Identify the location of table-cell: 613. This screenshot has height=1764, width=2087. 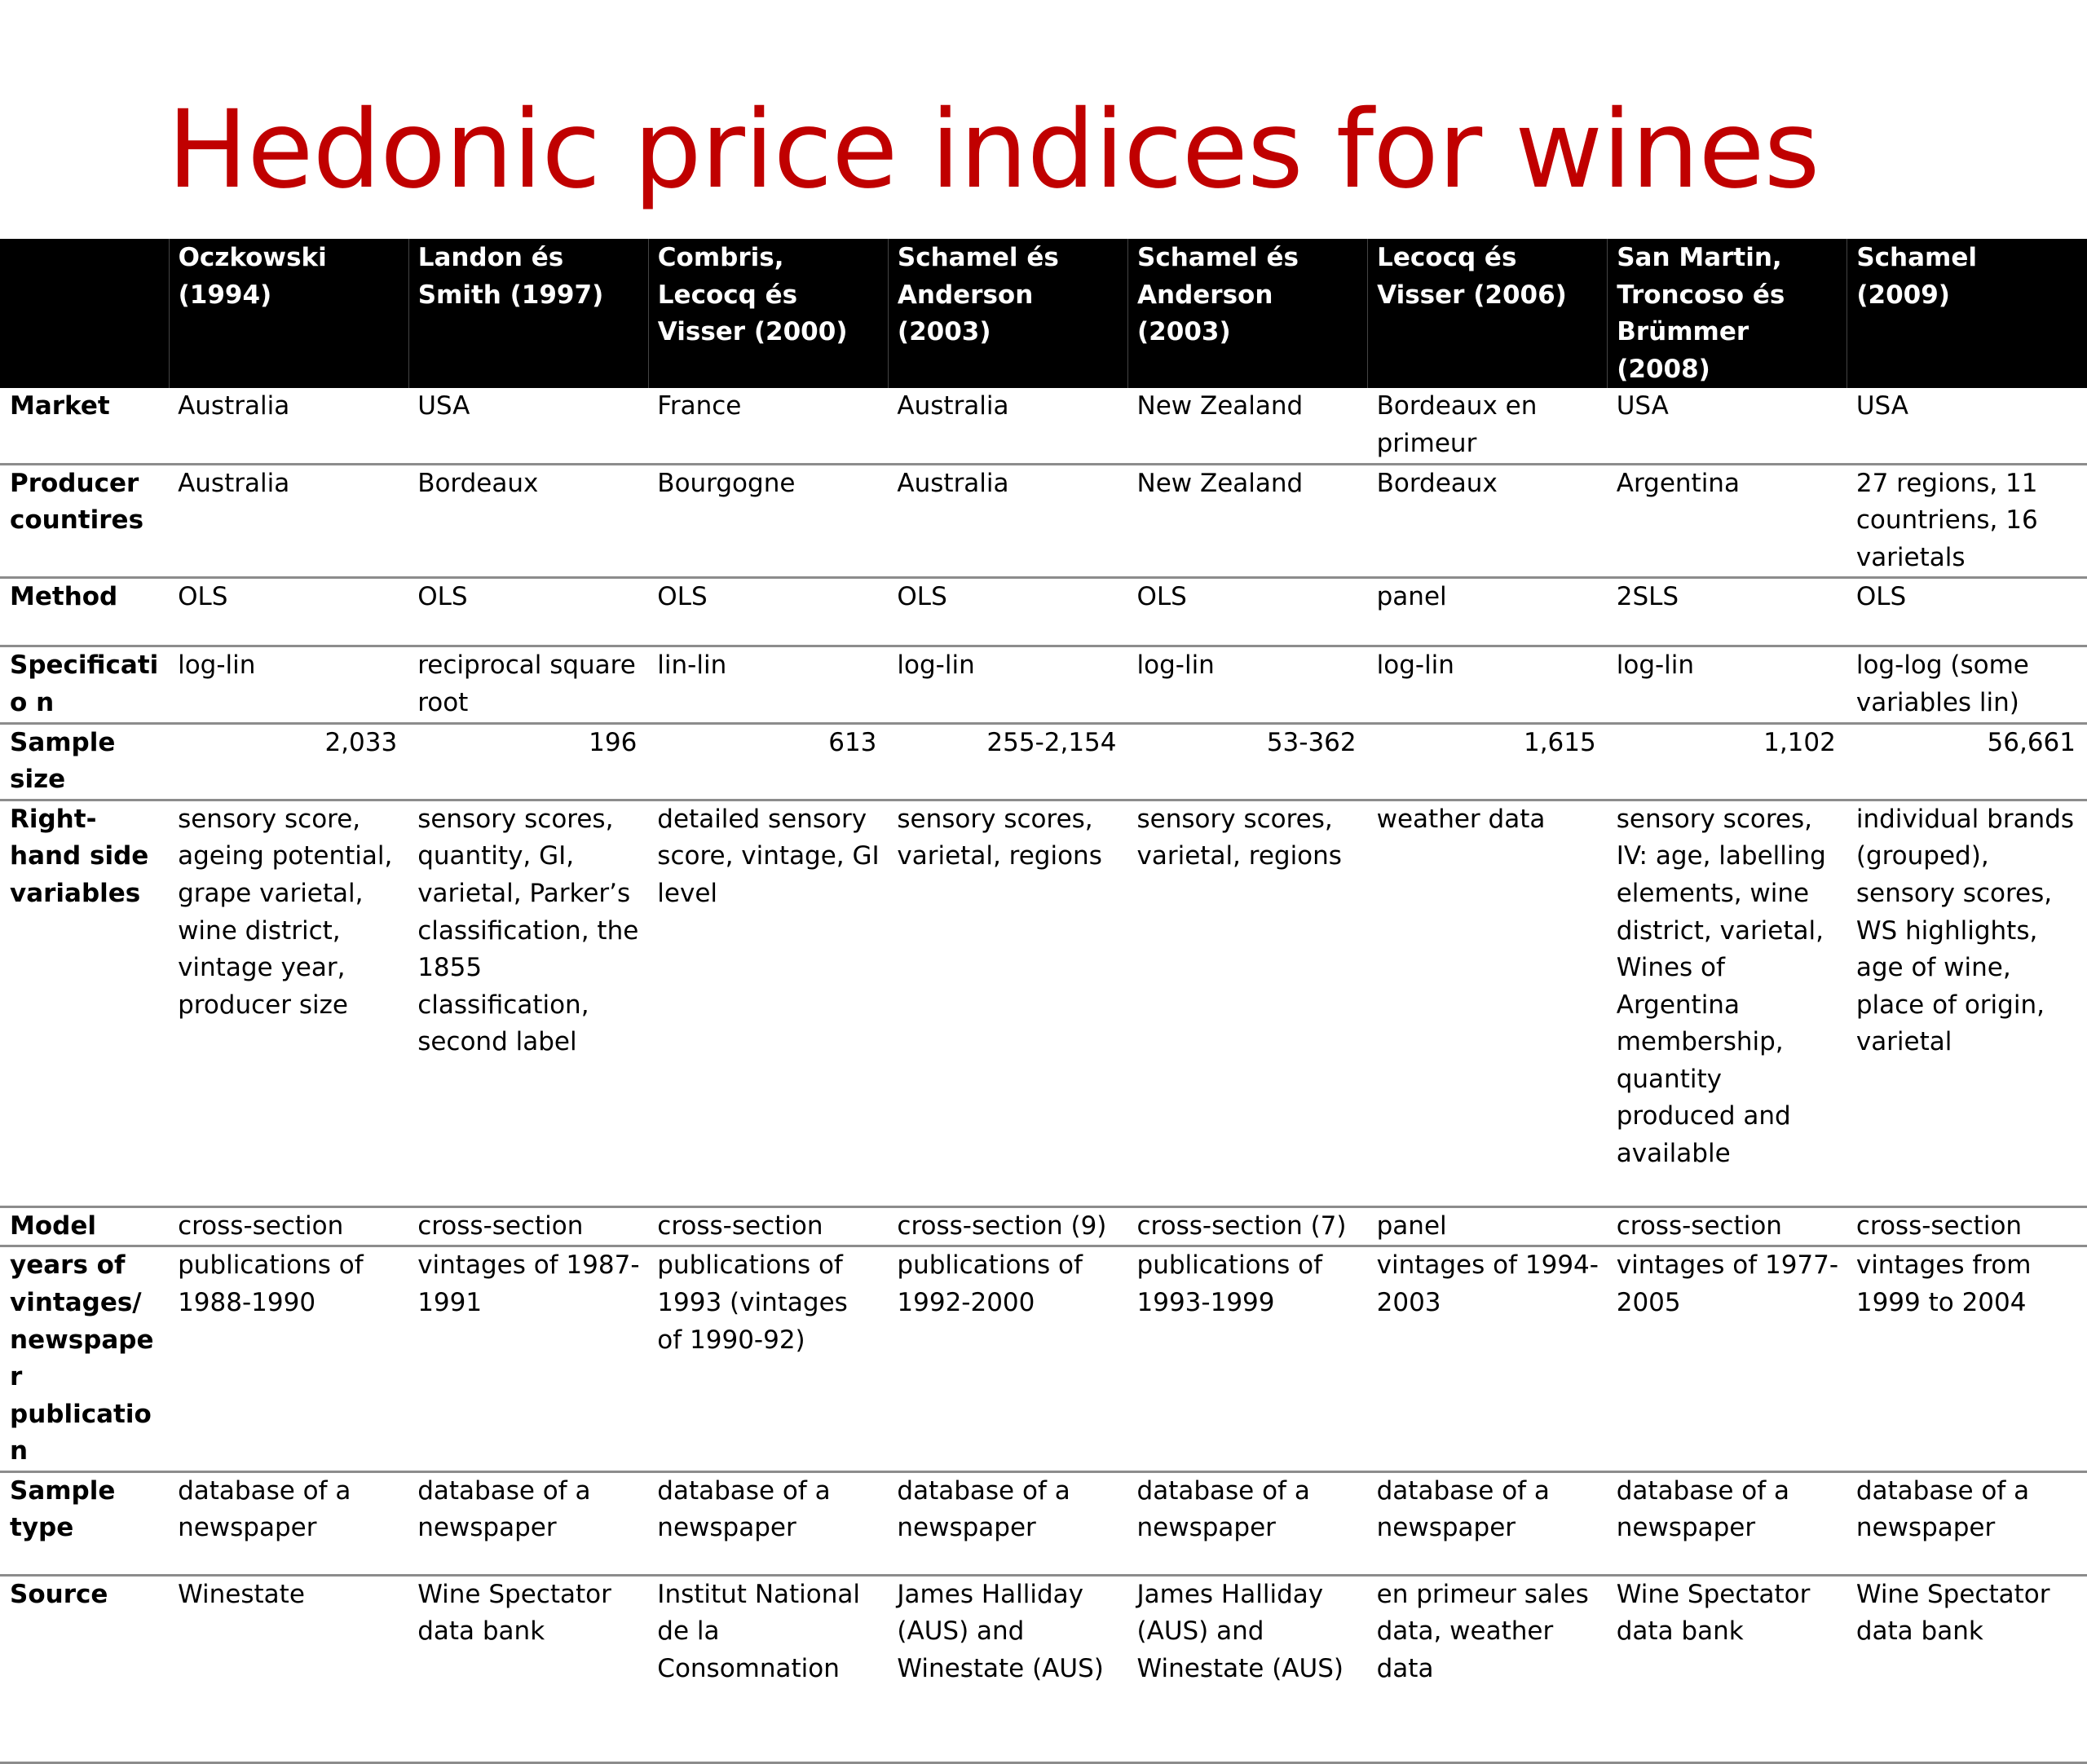
(852, 742).